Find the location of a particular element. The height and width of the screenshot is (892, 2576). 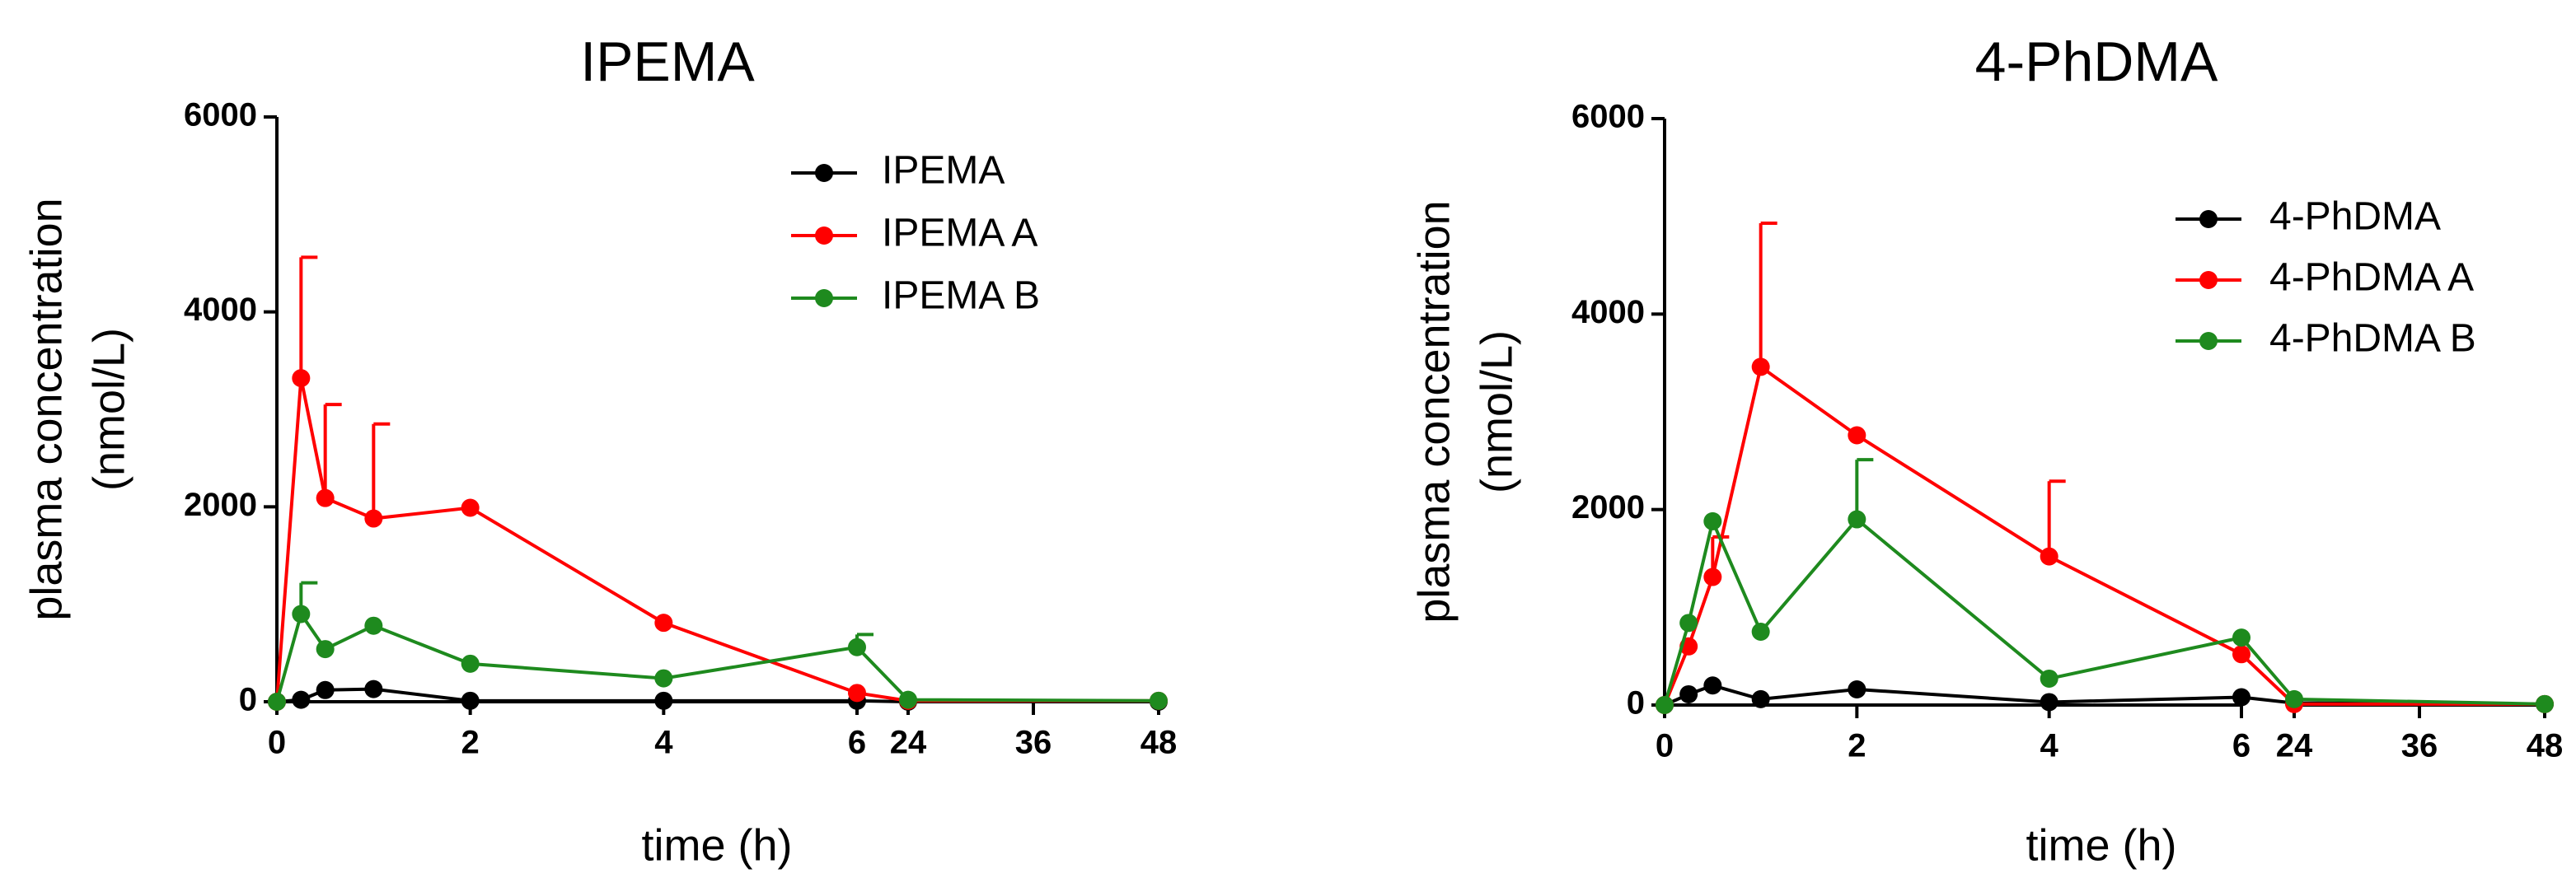

chart-title: 4-PhDMA is located at coordinates (2096, 61).